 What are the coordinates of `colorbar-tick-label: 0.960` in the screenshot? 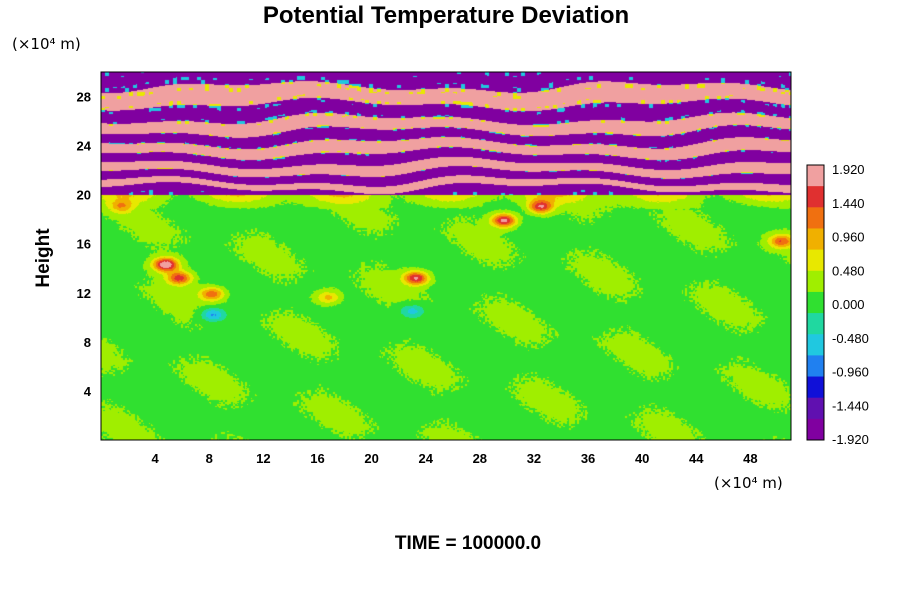 It's located at (848, 237).